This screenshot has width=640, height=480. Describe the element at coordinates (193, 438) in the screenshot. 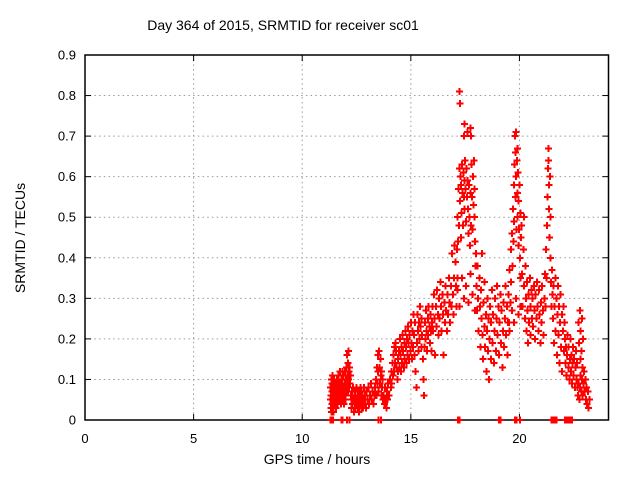

I see `x-tick-label: 5` at that location.